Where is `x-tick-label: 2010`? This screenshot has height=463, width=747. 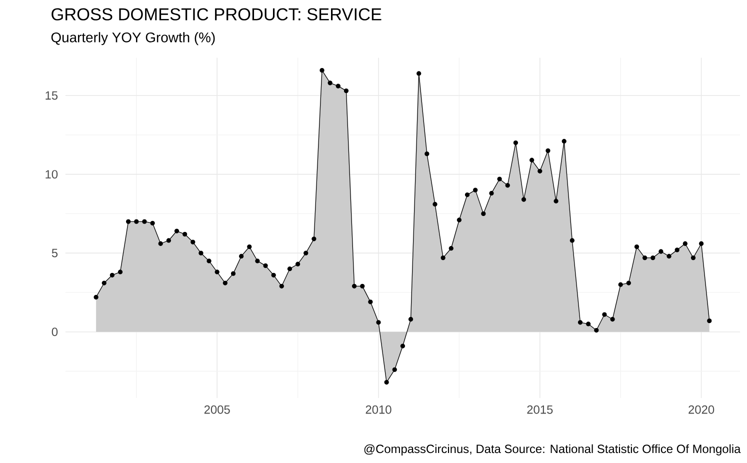 x-tick-label: 2010 is located at coordinates (379, 410).